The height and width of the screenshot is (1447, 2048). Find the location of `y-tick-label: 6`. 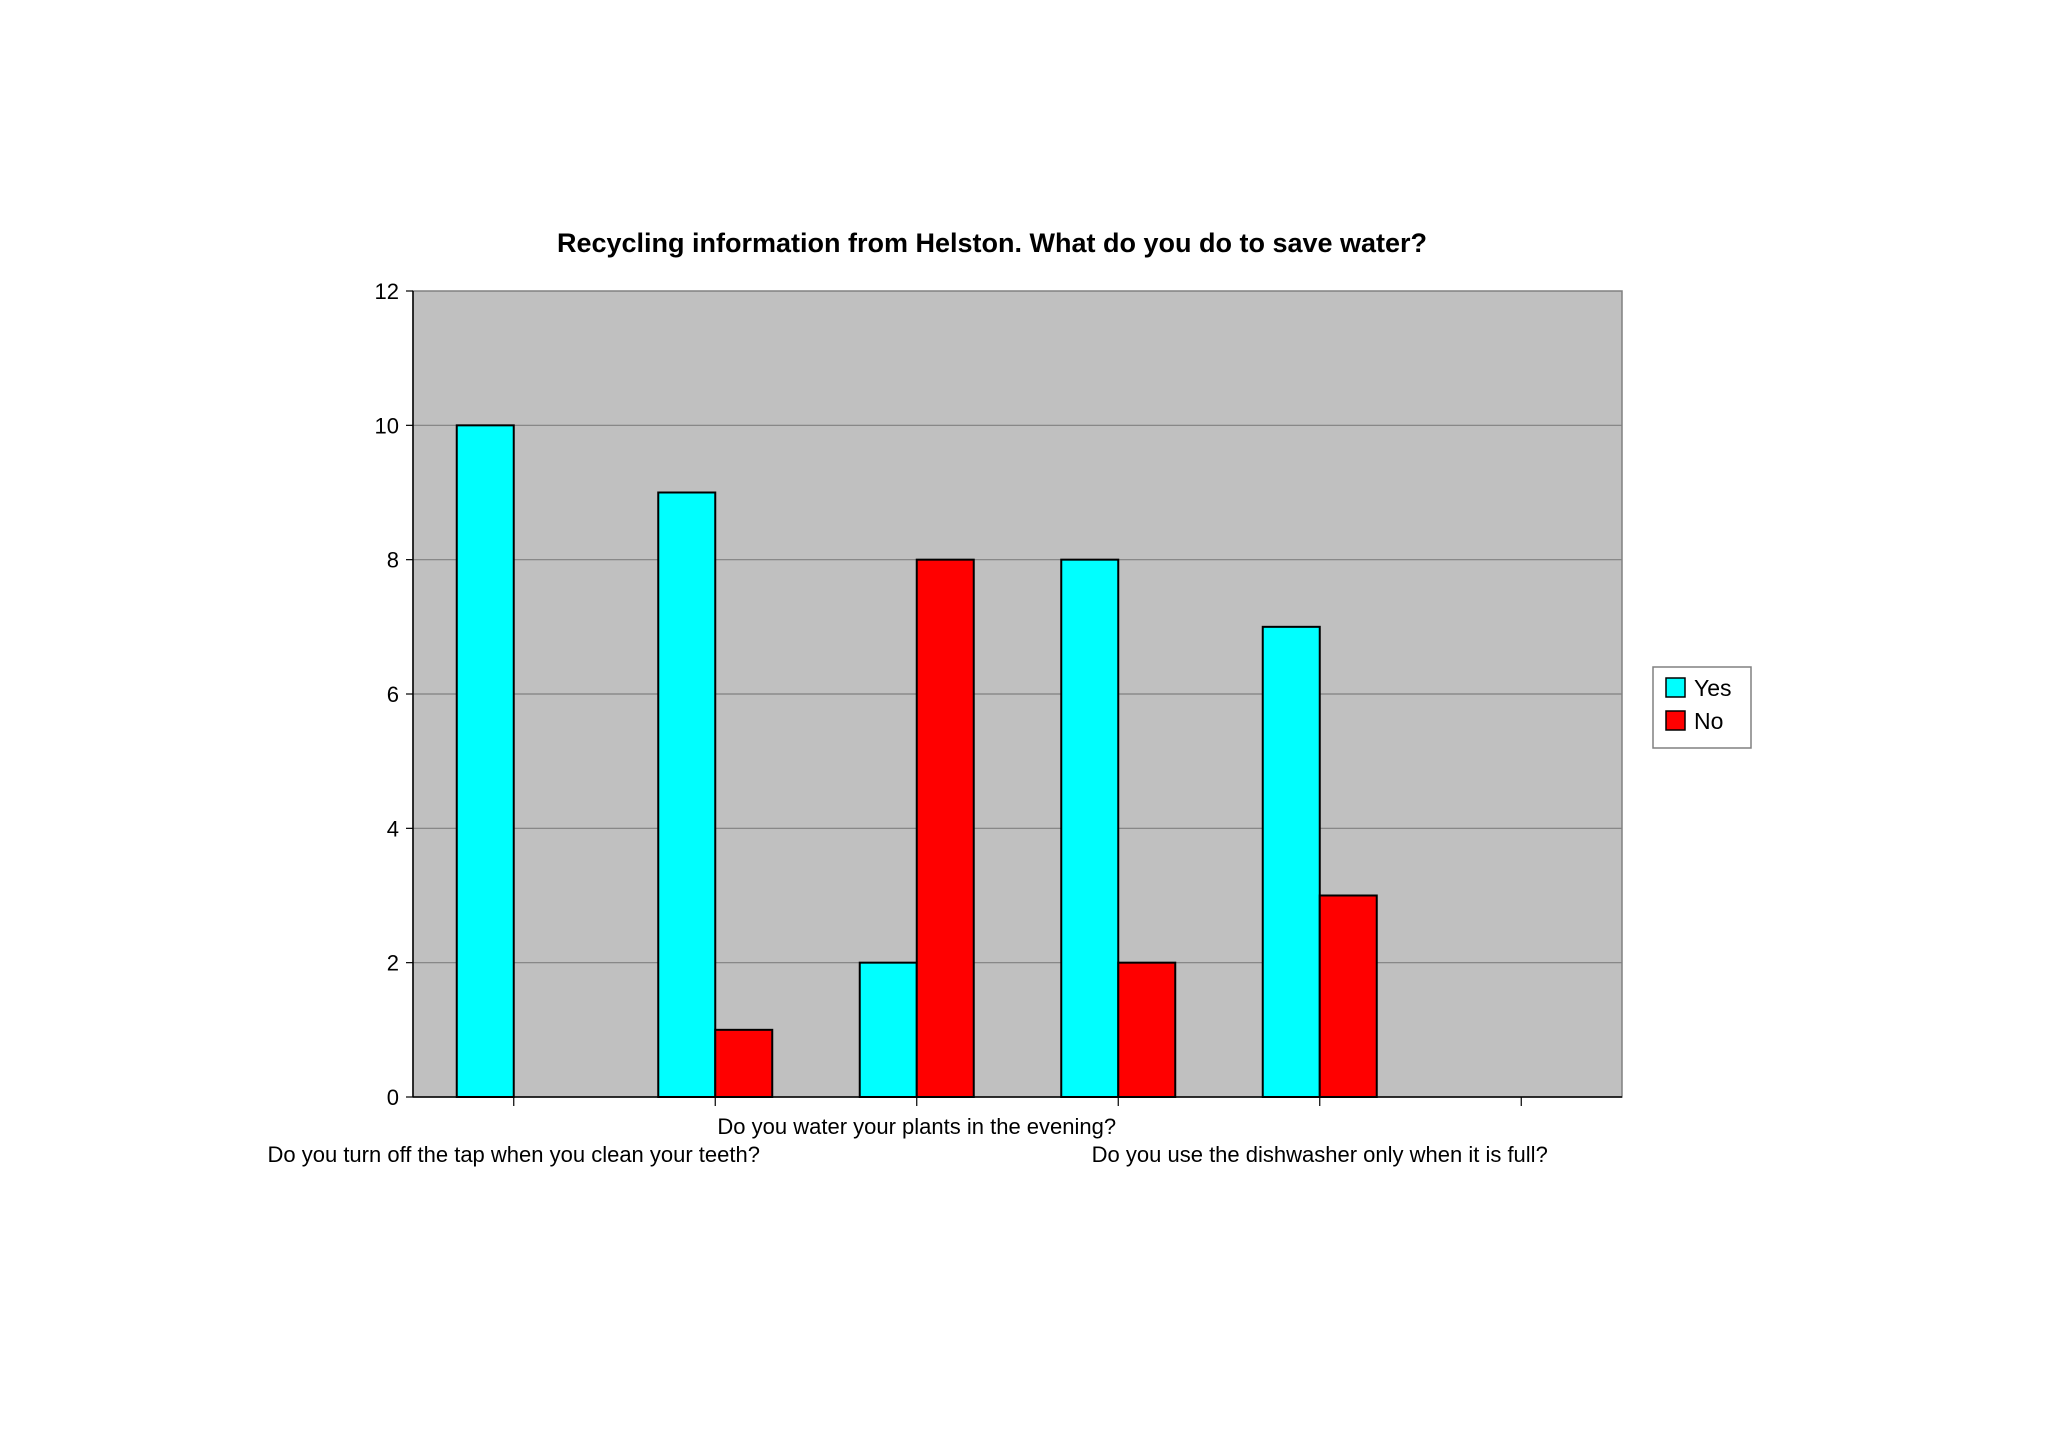

y-tick-label: 6 is located at coordinates (393, 694).